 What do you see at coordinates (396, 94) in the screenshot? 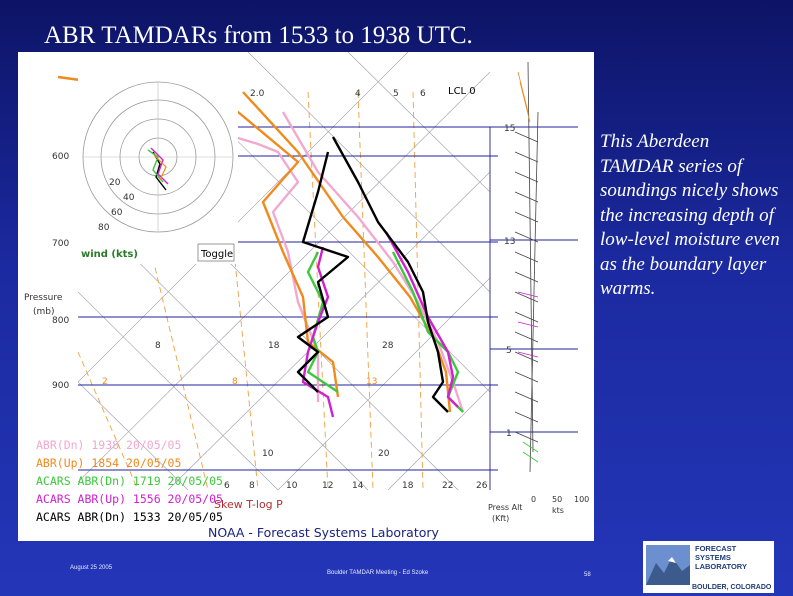
I see `mixing-ratio-label: 5` at bounding box center [396, 94].